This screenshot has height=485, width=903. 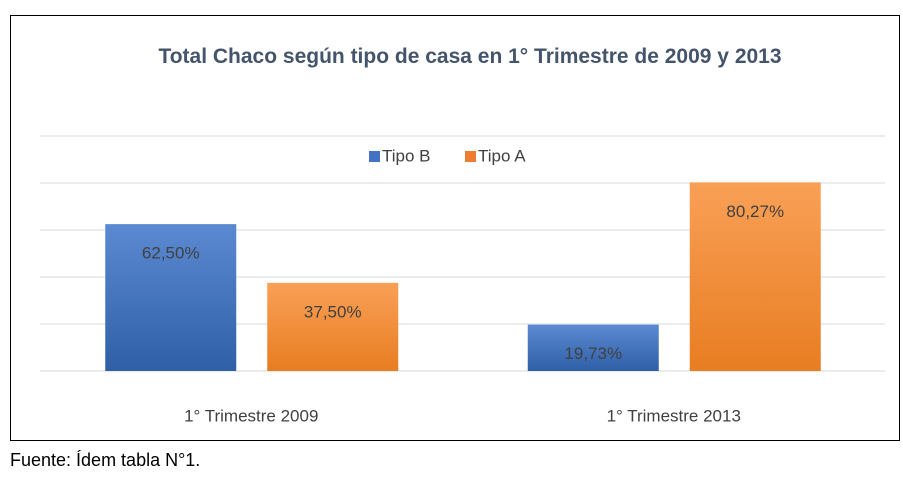 I want to click on data-label: 19,73%, so click(x=593, y=353).